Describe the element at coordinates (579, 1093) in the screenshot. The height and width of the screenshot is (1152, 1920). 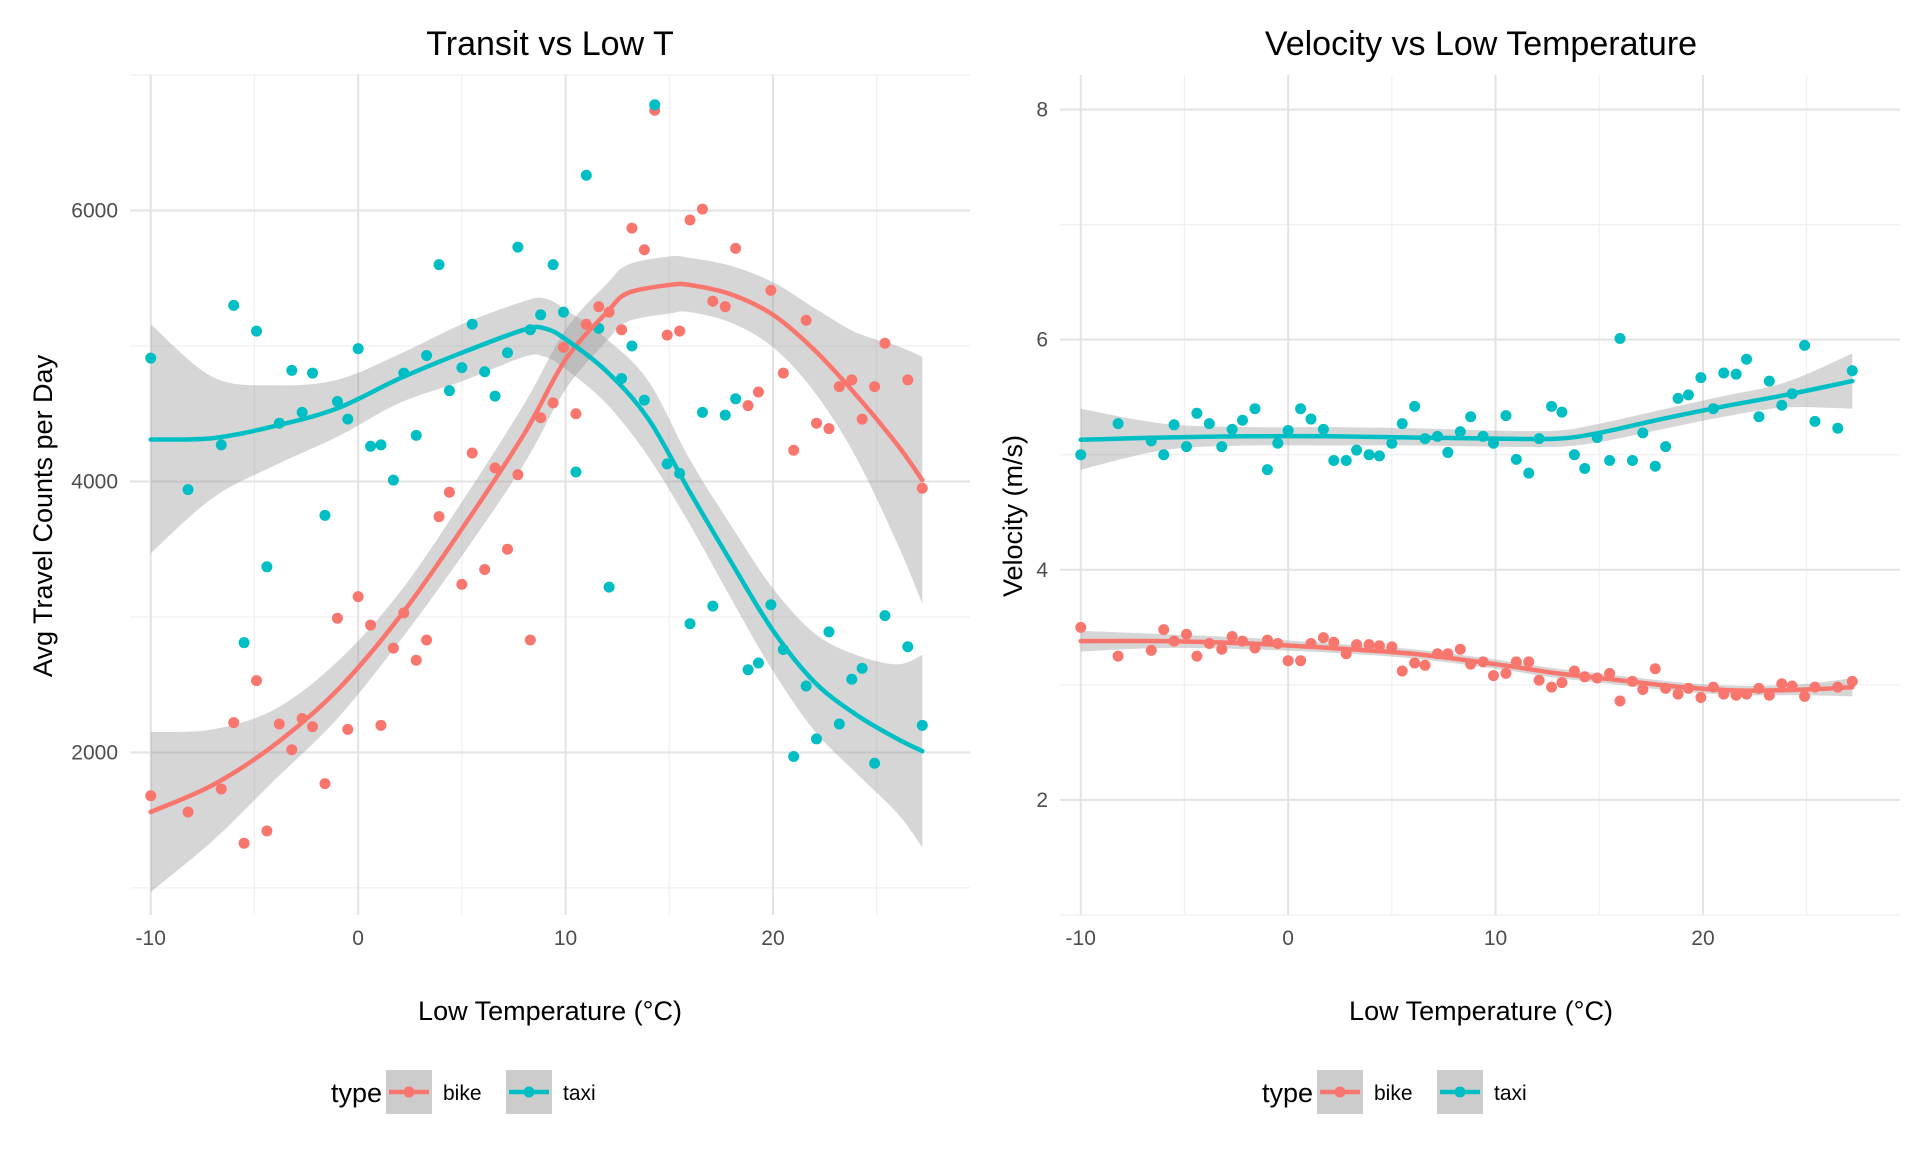
I see `transit-legend-label-taxi: taxi` at that location.